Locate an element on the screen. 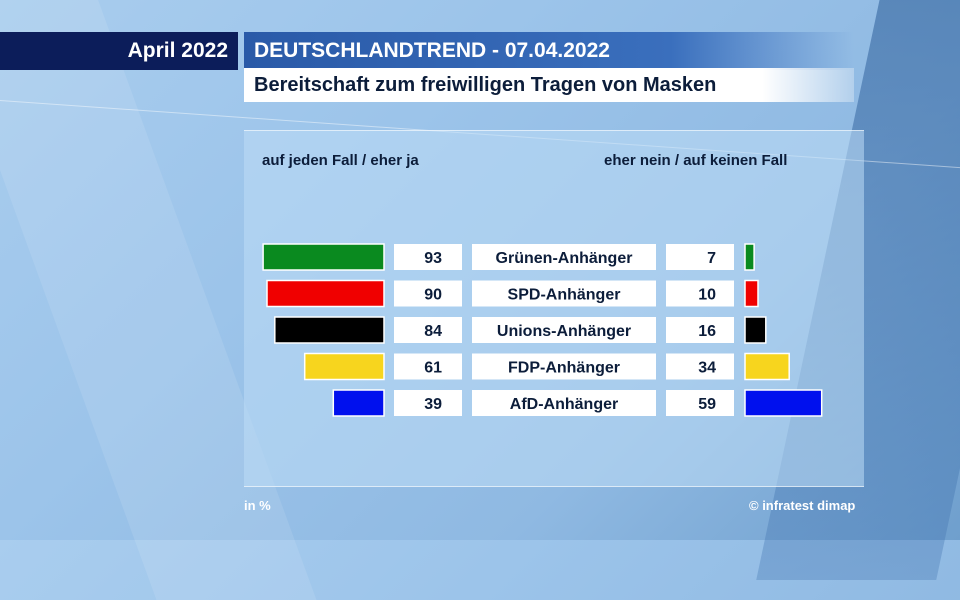  unit-label: in % is located at coordinates (257, 505).